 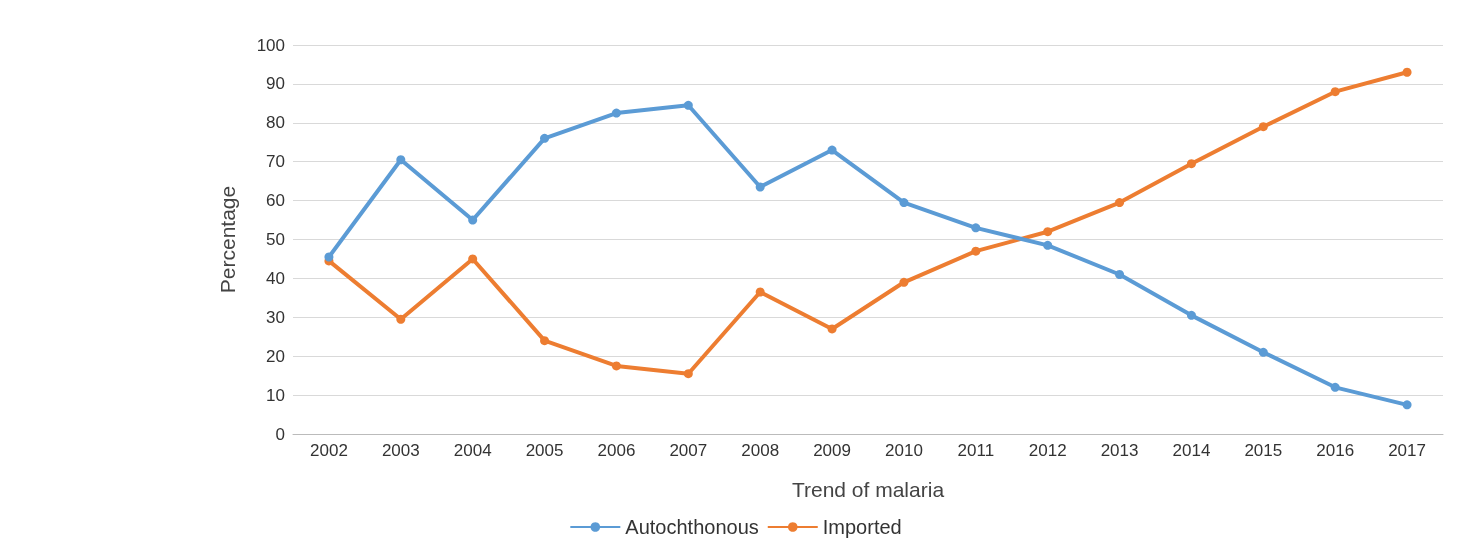 I want to click on x-tick-label: 2017, so click(x=1407, y=450).